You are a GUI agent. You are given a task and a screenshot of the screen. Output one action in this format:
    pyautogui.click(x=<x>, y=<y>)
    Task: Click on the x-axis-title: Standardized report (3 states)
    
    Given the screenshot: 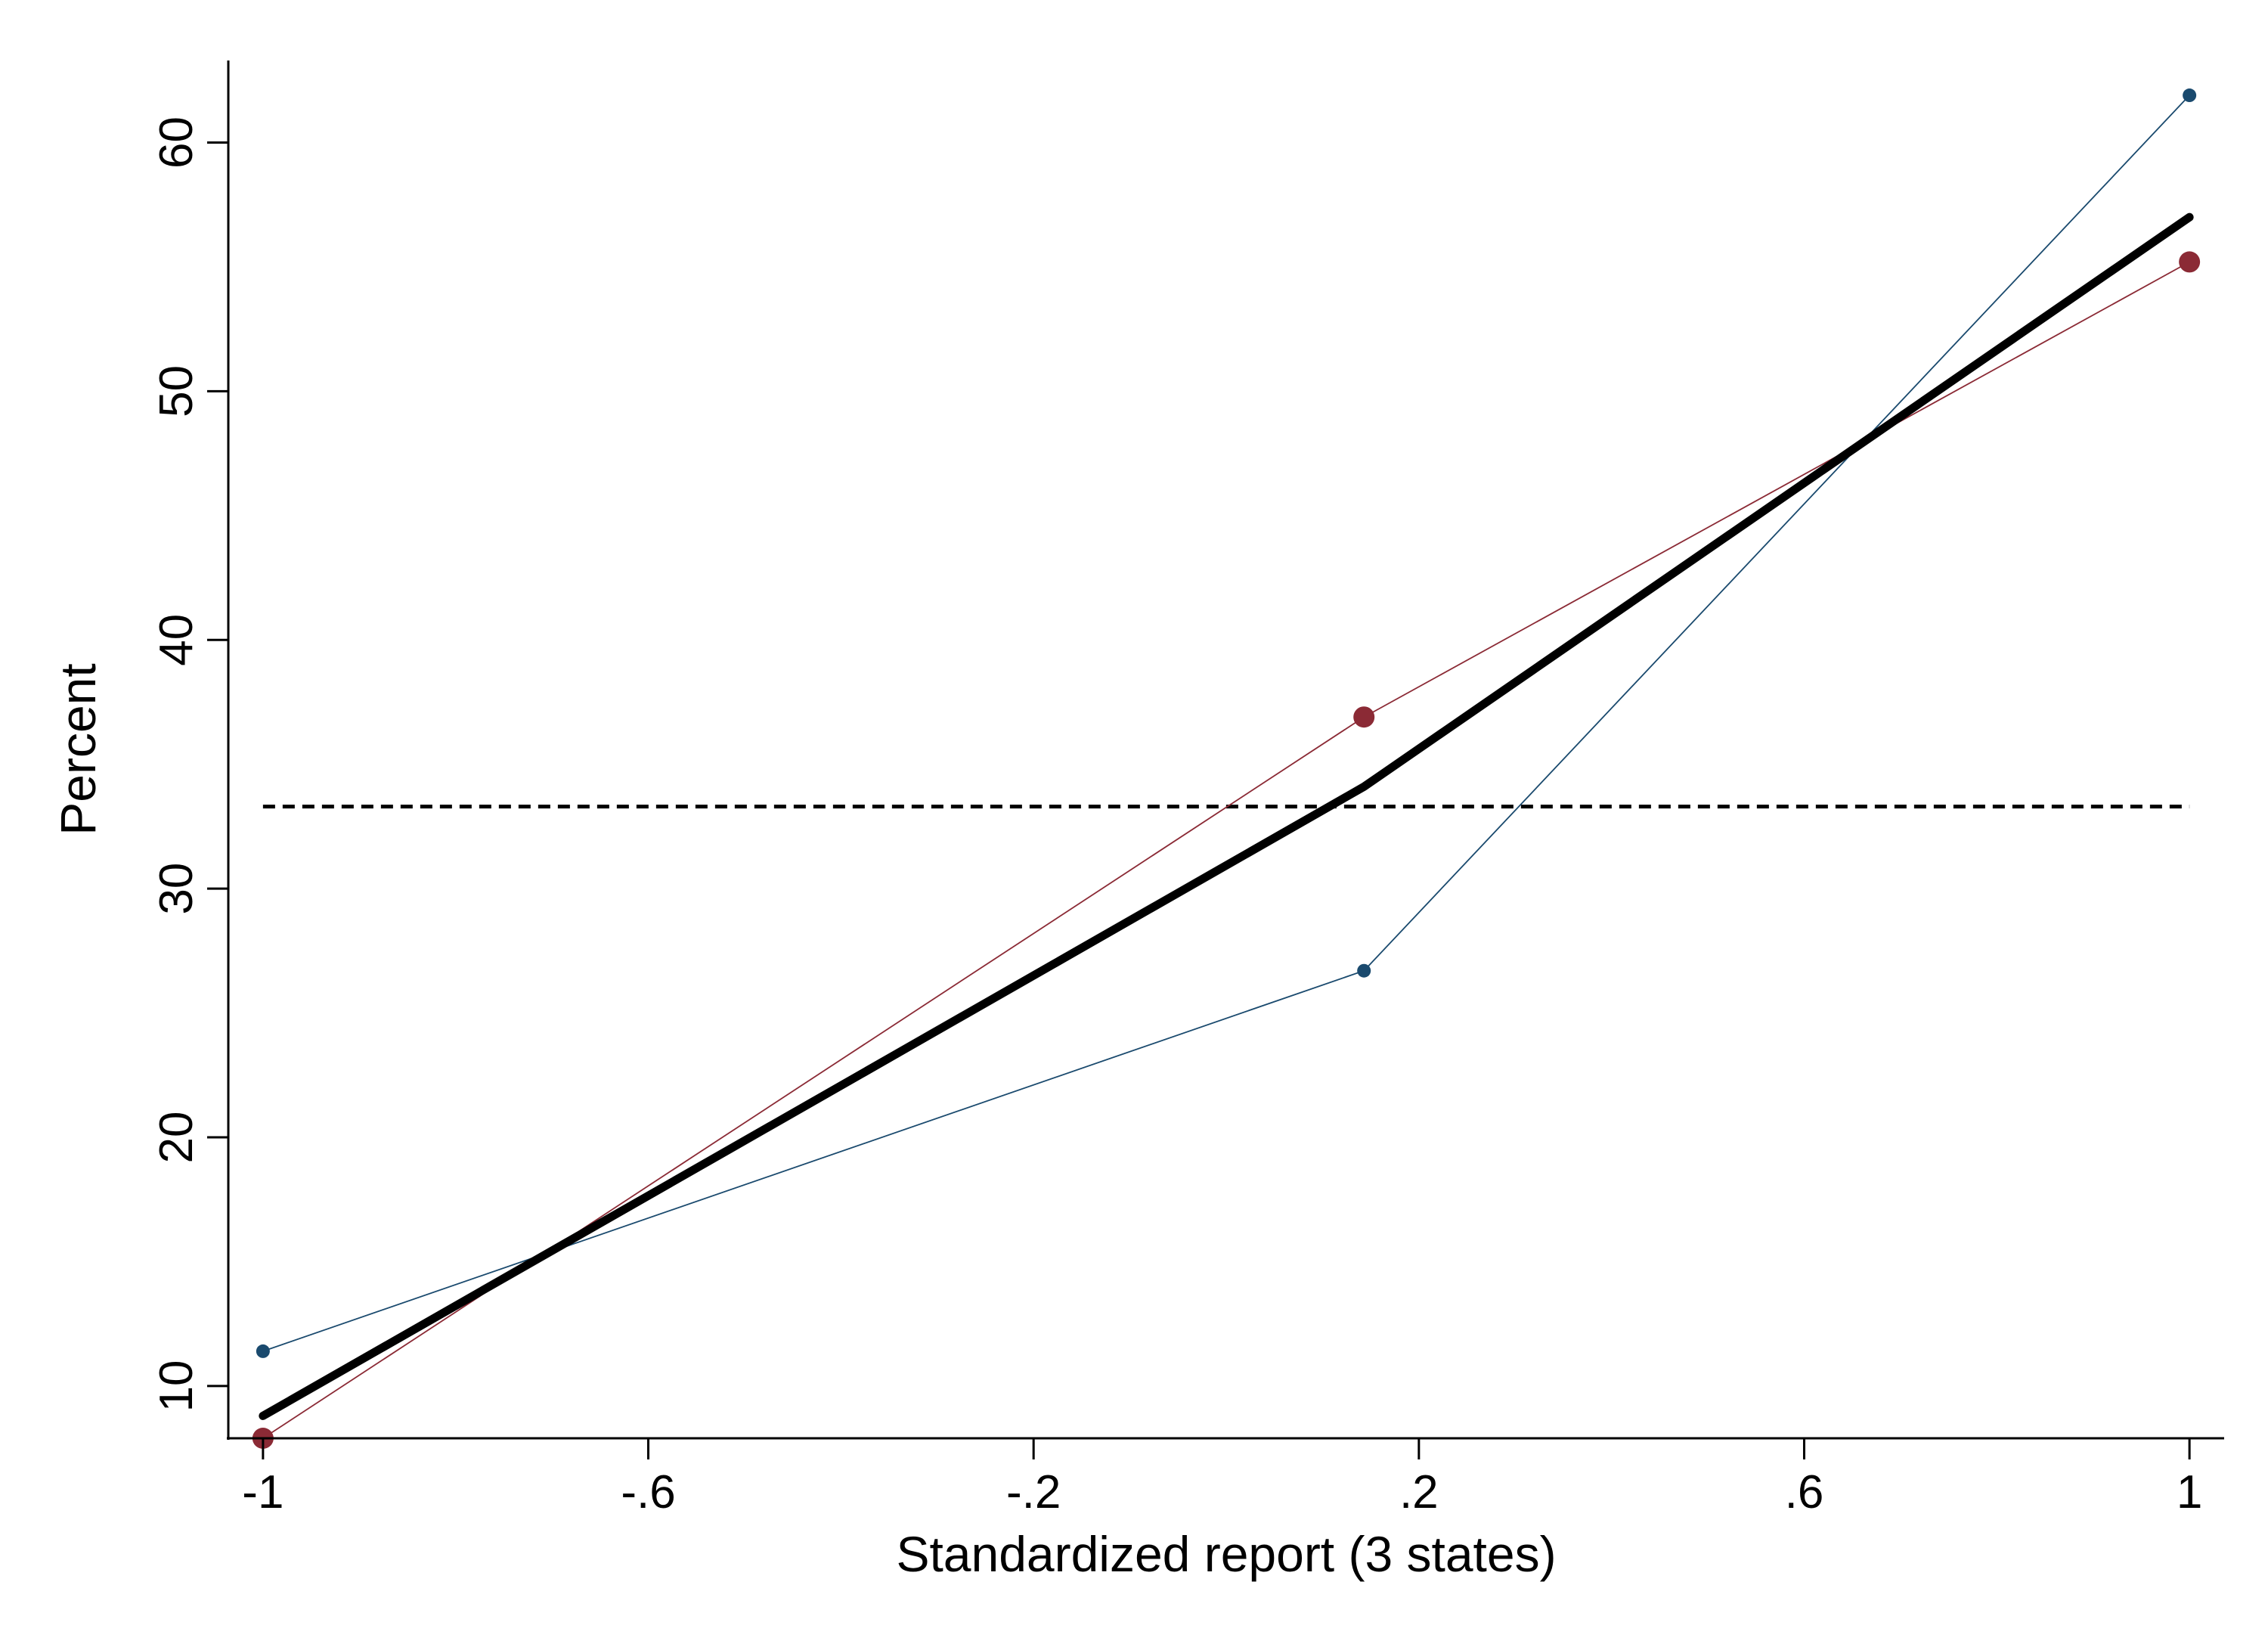 What is the action you would take?
    pyautogui.click(x=1226, y=1554)
    